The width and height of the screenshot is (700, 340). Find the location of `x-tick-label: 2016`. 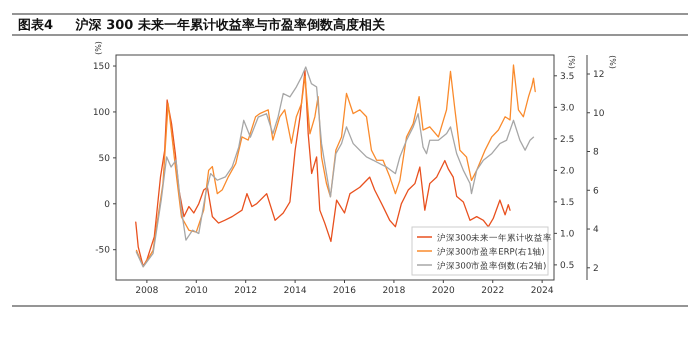

x-tick-label: 2016 is located at coordinates (344, 291).